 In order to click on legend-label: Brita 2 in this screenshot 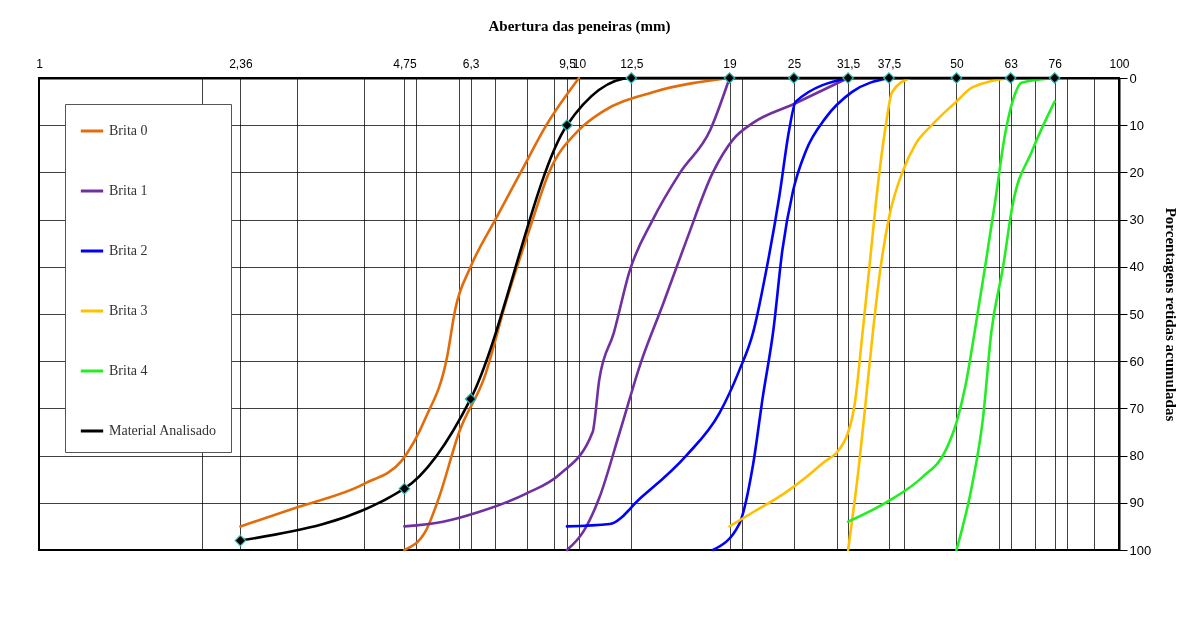, I will do `click(128, 250)`.